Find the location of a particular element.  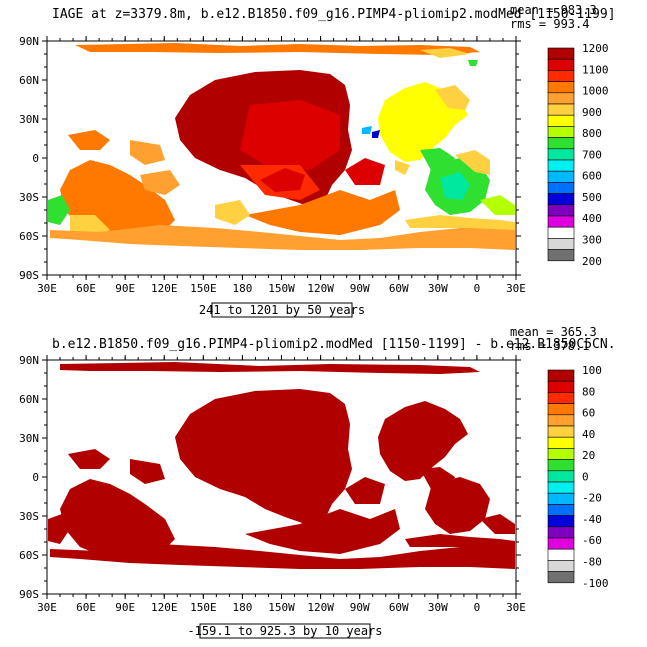

colorbar-label: 500 is located at coordinates (592, 197).